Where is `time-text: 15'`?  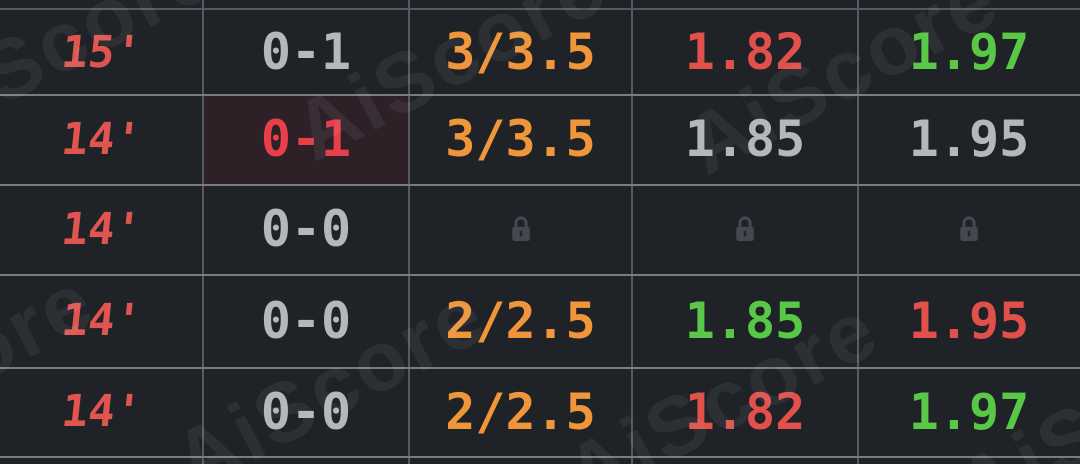
time-text: 15' is located at coordinates (101, 52).